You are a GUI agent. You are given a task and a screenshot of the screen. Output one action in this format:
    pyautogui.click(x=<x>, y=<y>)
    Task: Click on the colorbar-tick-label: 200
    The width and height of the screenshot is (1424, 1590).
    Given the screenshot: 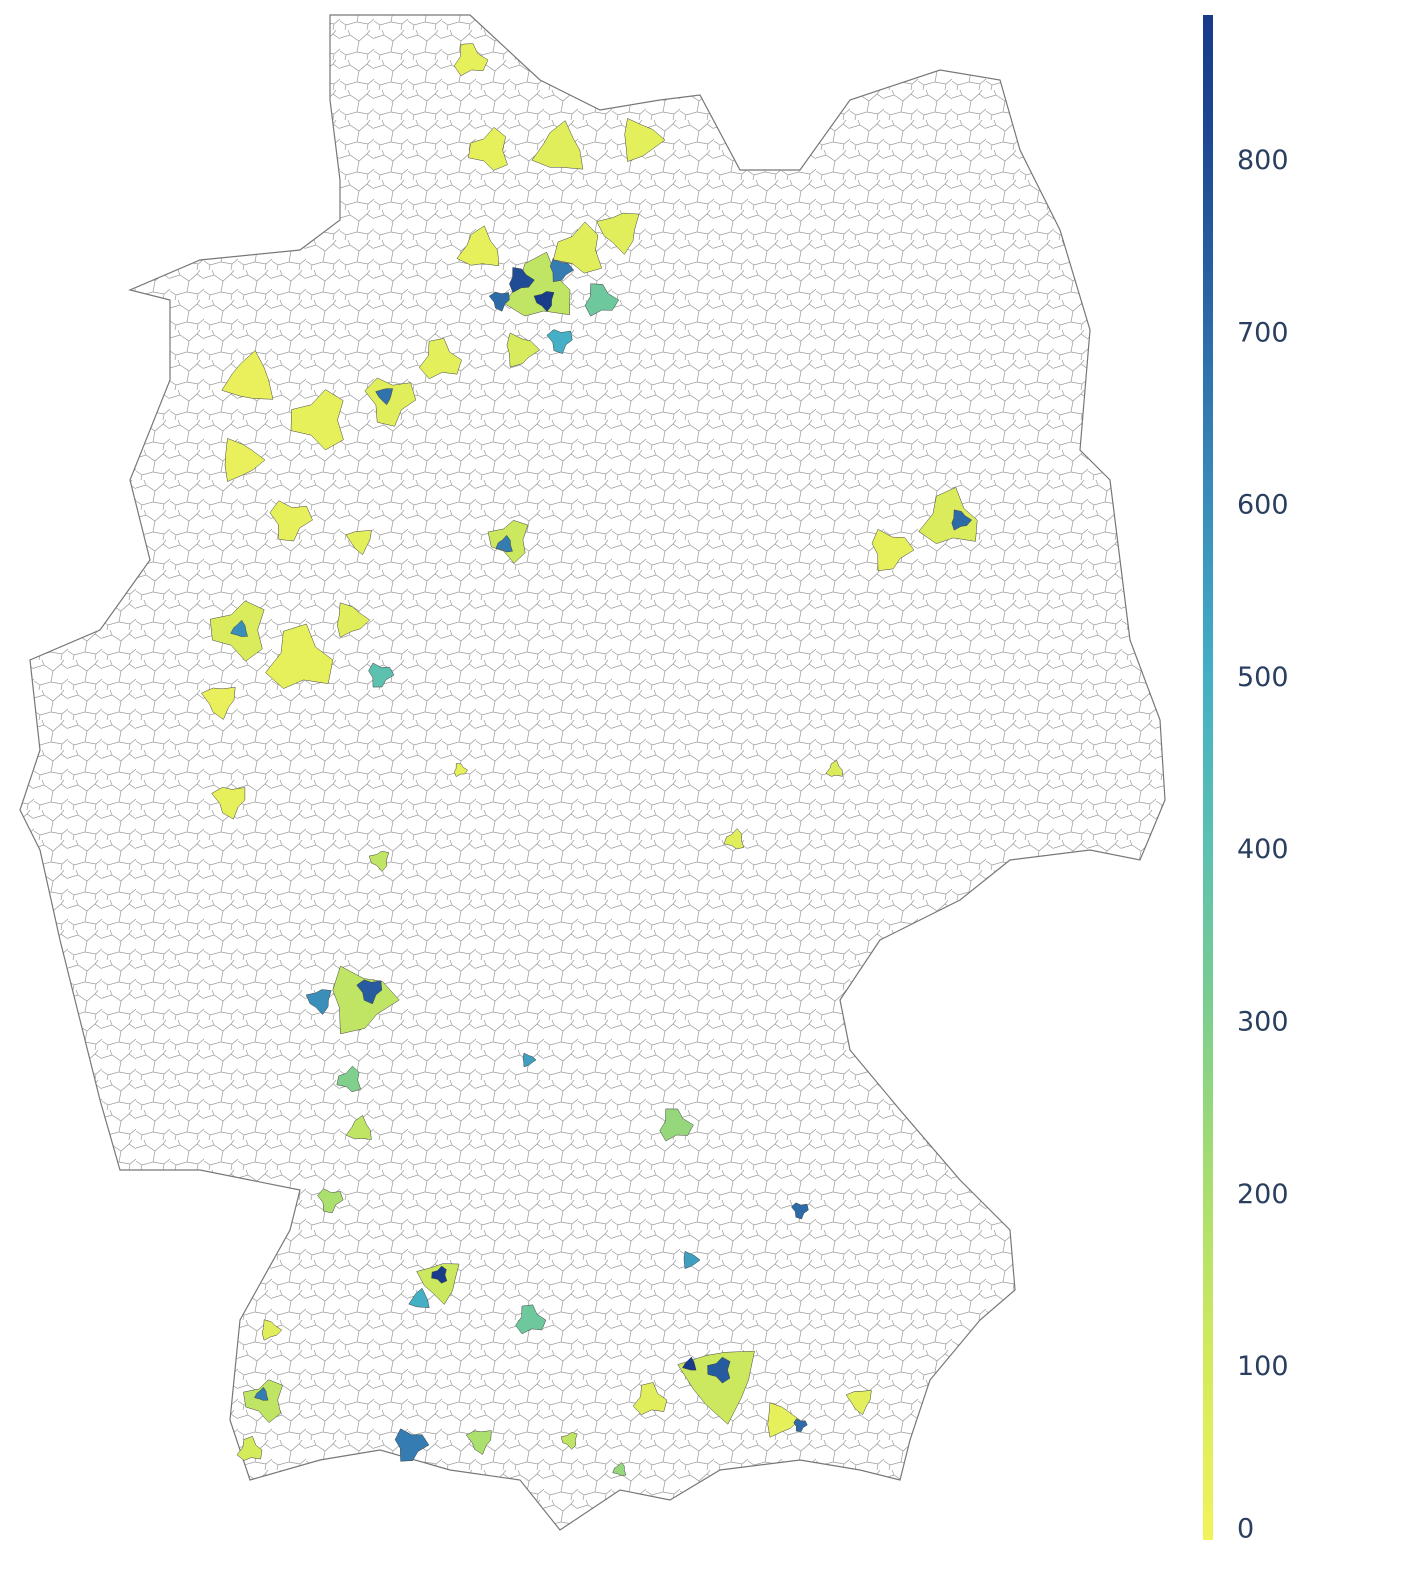 What is the action you would take?
    pyautogui.click(x=1263, y=1194)
    